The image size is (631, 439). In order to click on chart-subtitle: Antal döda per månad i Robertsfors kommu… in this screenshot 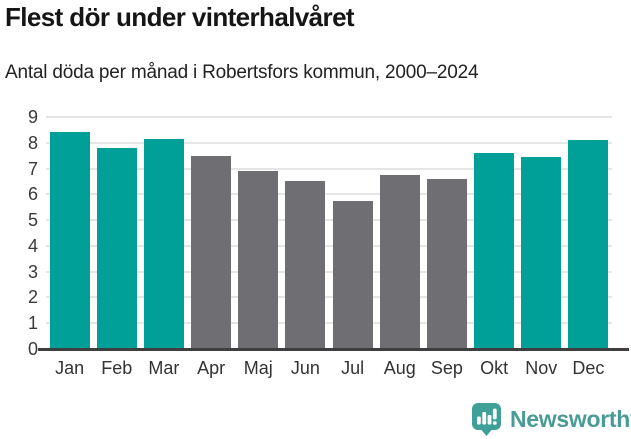, I will do `click(242, 72)`.